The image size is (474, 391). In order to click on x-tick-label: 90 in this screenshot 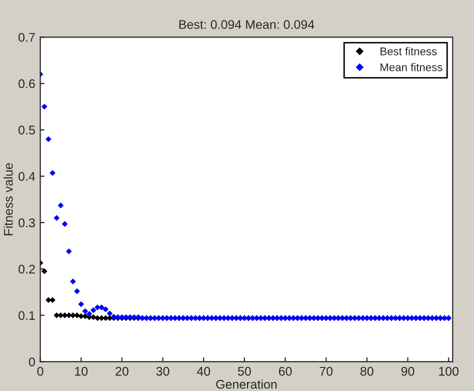, I will do `click(407, 371)`.